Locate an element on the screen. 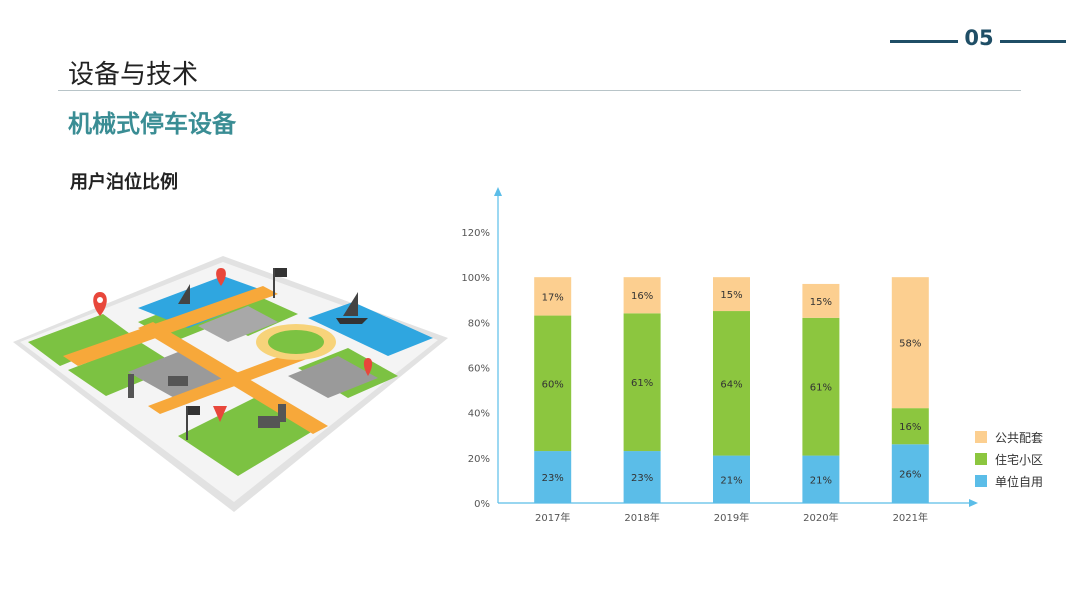  legend-label: 公共配套 is located at coordinates (1019, 438).